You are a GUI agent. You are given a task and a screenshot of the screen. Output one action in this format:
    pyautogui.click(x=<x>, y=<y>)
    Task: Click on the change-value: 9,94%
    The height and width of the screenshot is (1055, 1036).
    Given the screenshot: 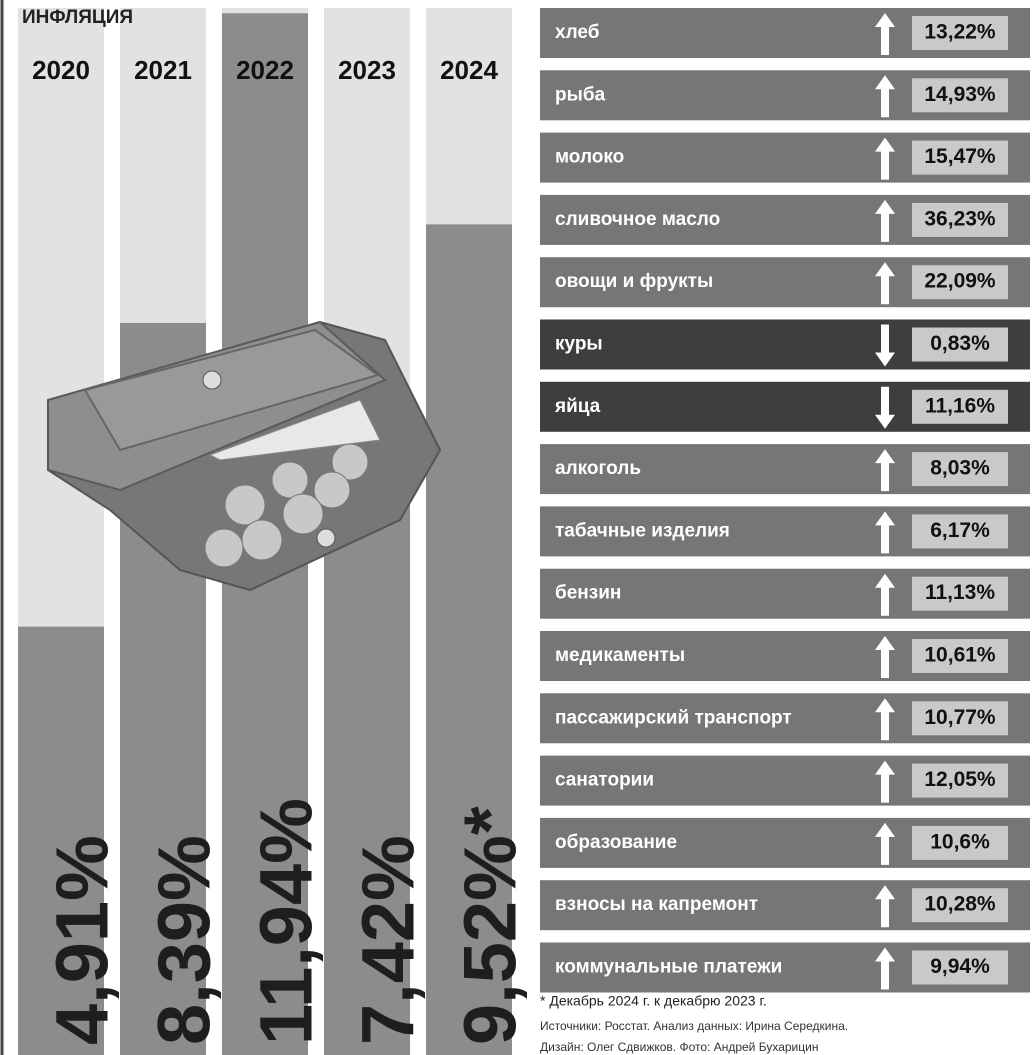 What is the action you would take?
    pyautogui.click(x=960, y=966)
    